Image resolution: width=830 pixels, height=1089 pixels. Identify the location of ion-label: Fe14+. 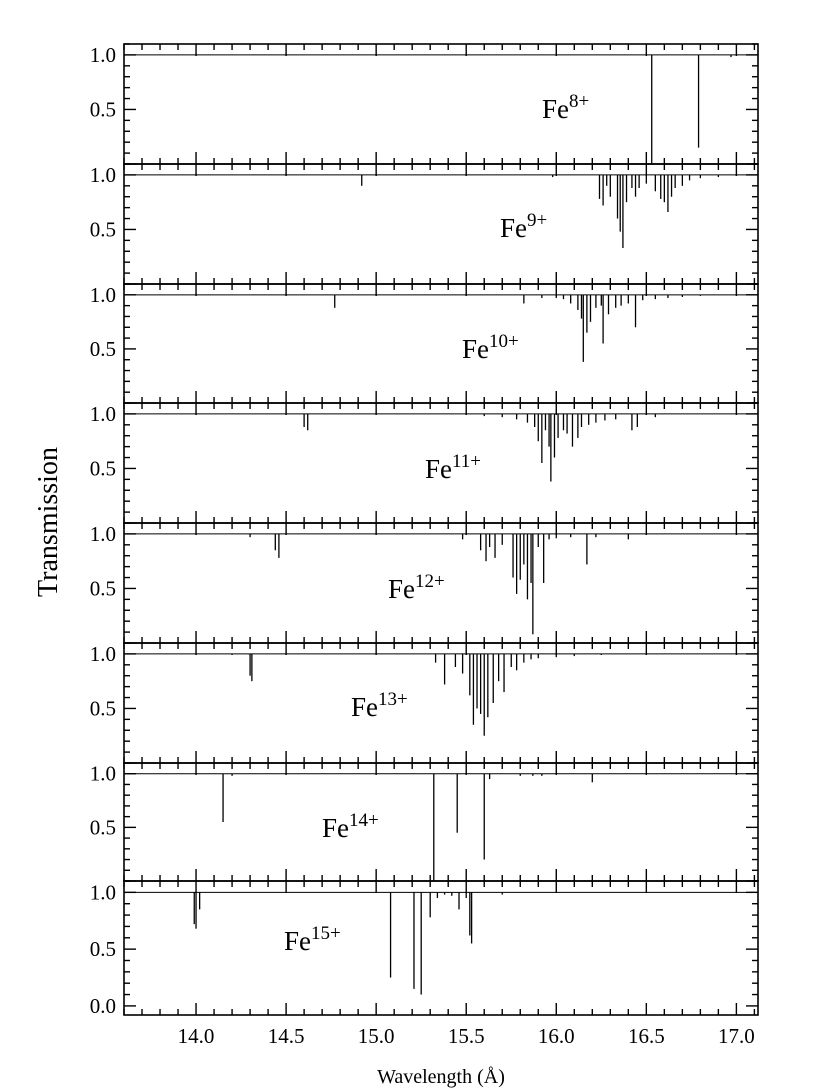
(350, 826).